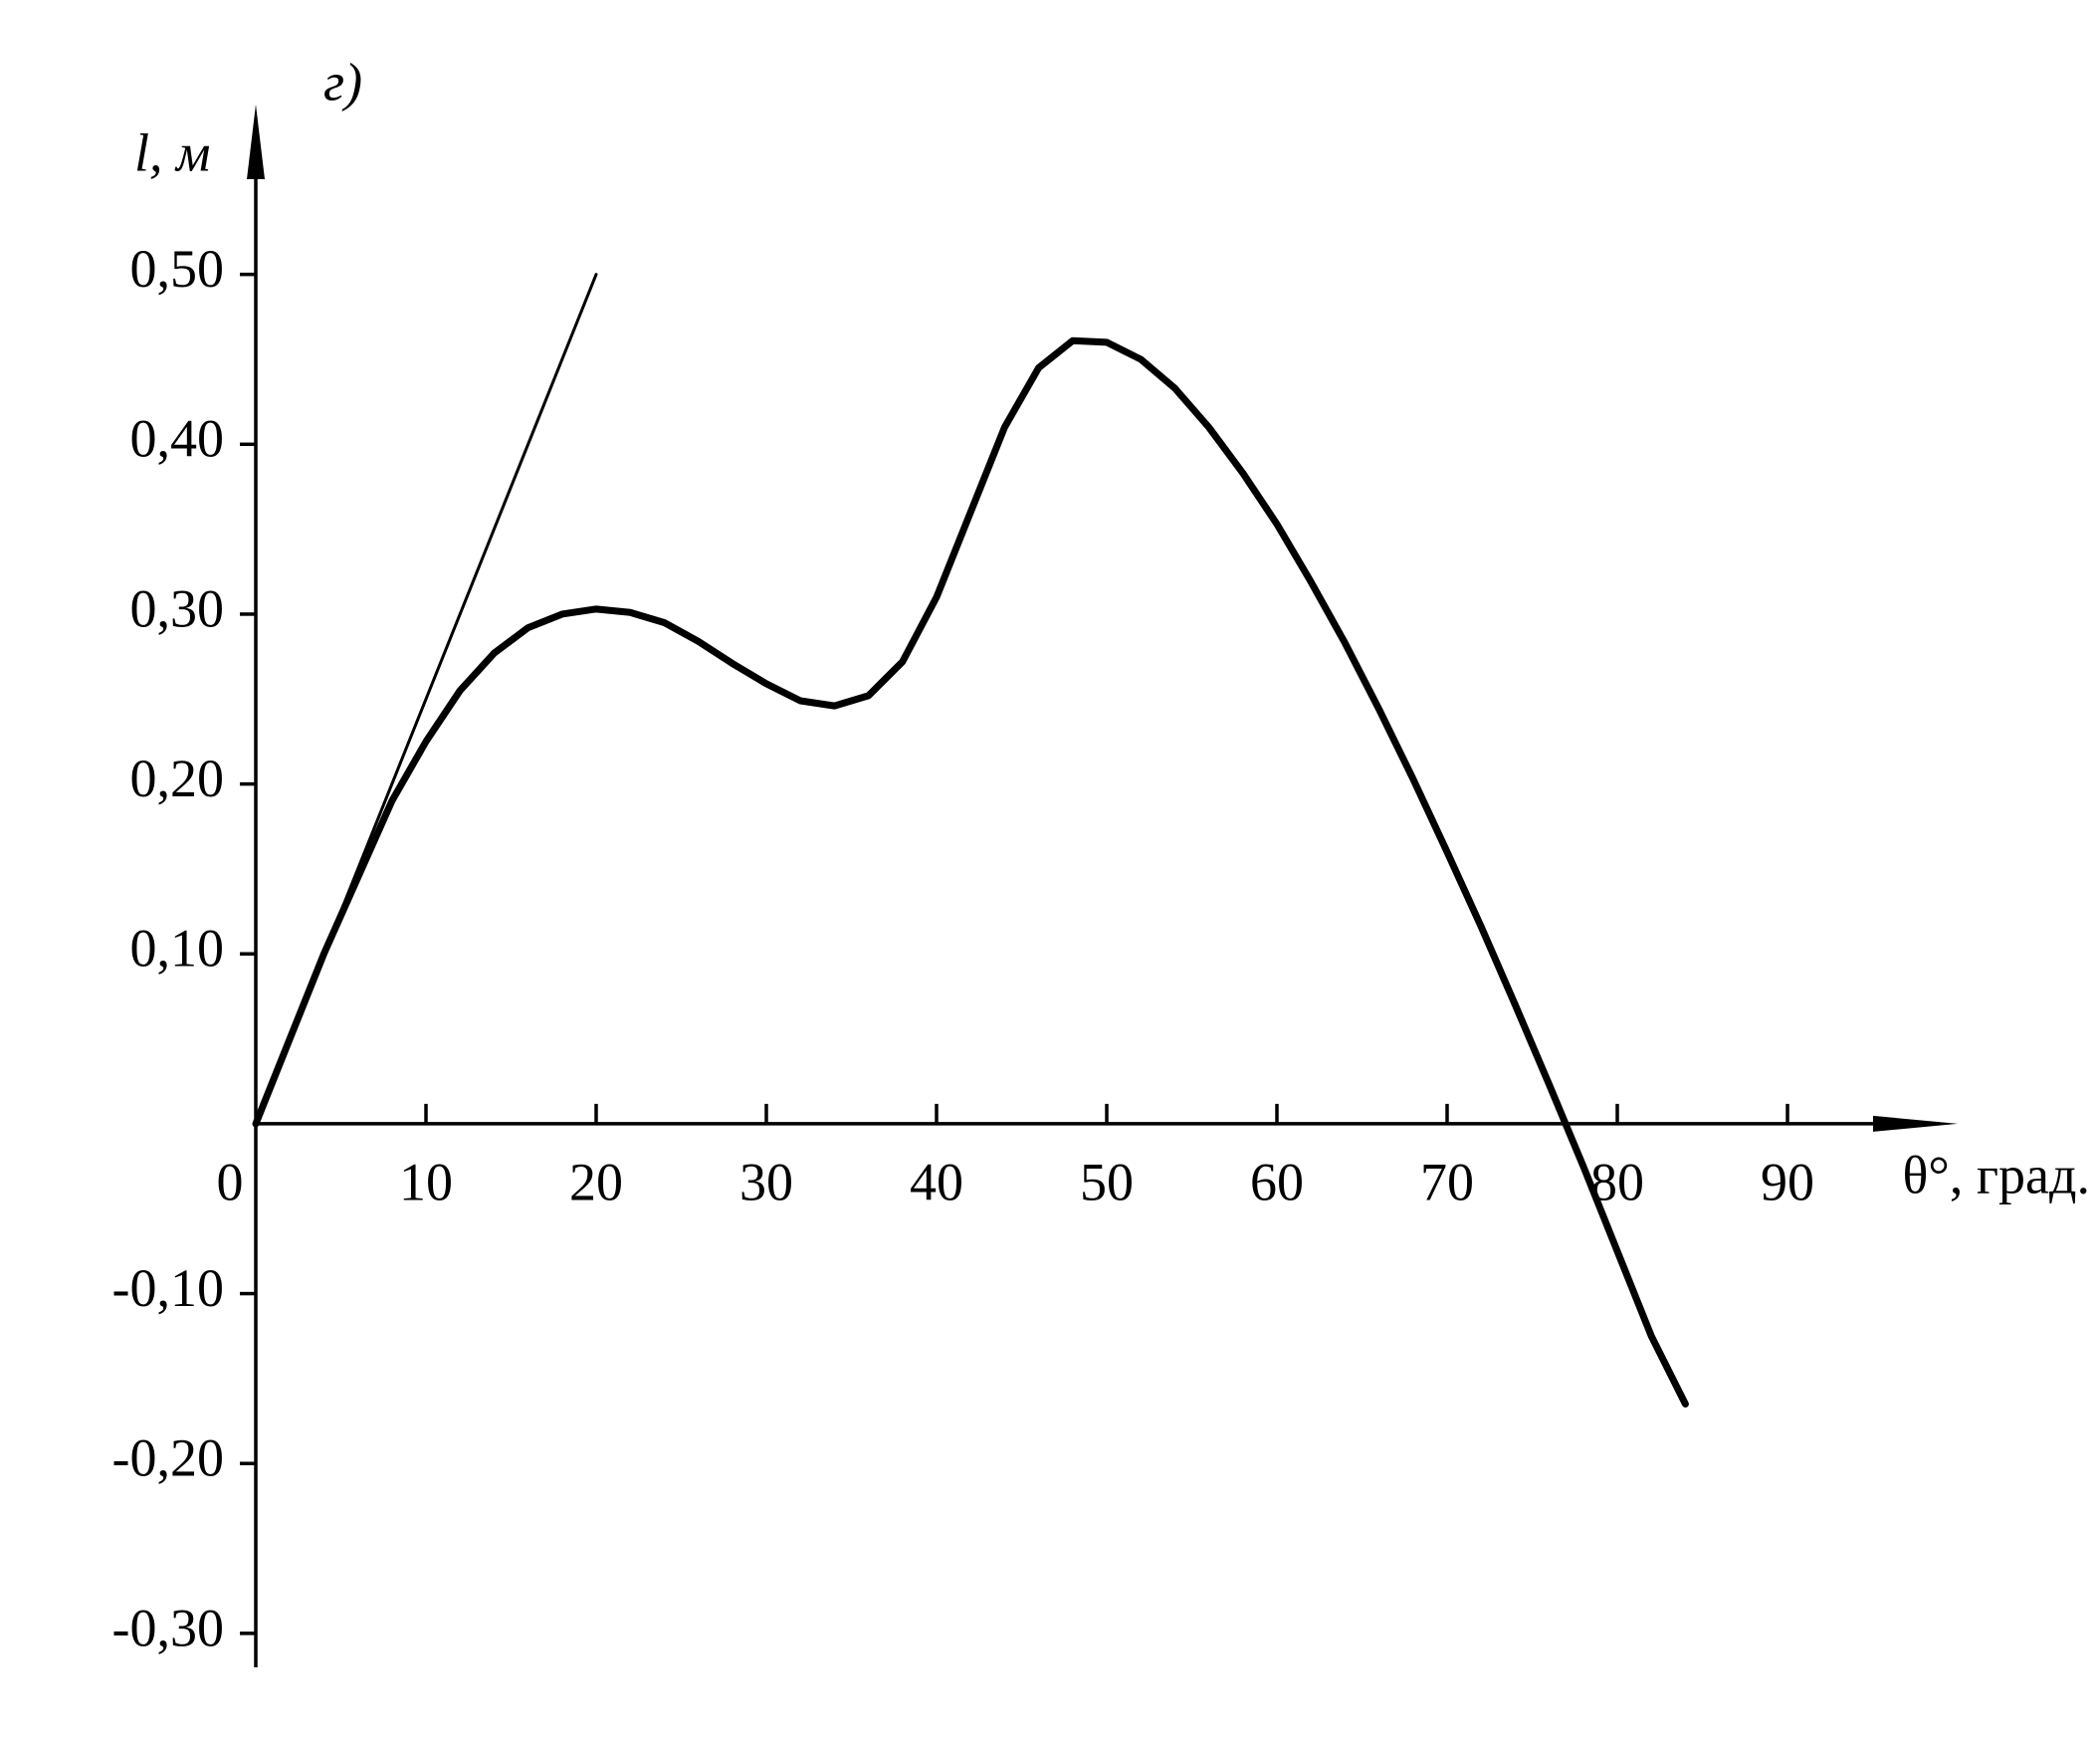 Image resolution: width=2100 pixels, height=1742 pixels. I want to click on x-tick-label: 10, so click(426, 1181).